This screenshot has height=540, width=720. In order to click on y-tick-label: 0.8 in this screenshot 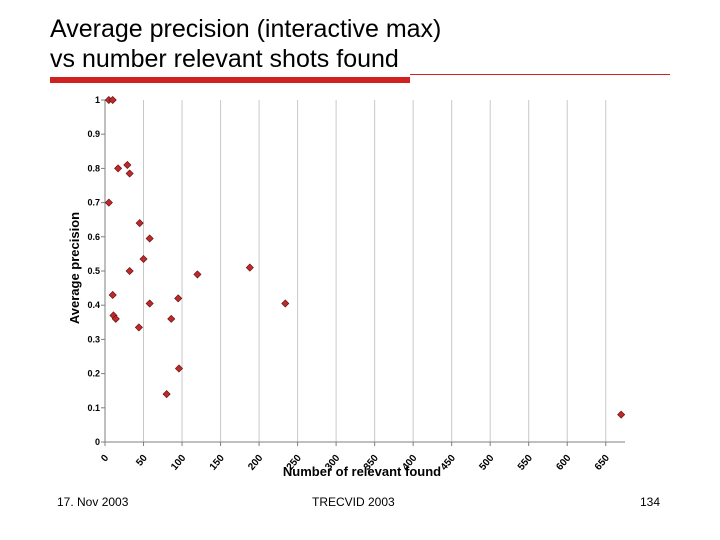, I will do `click(93, 168)`.